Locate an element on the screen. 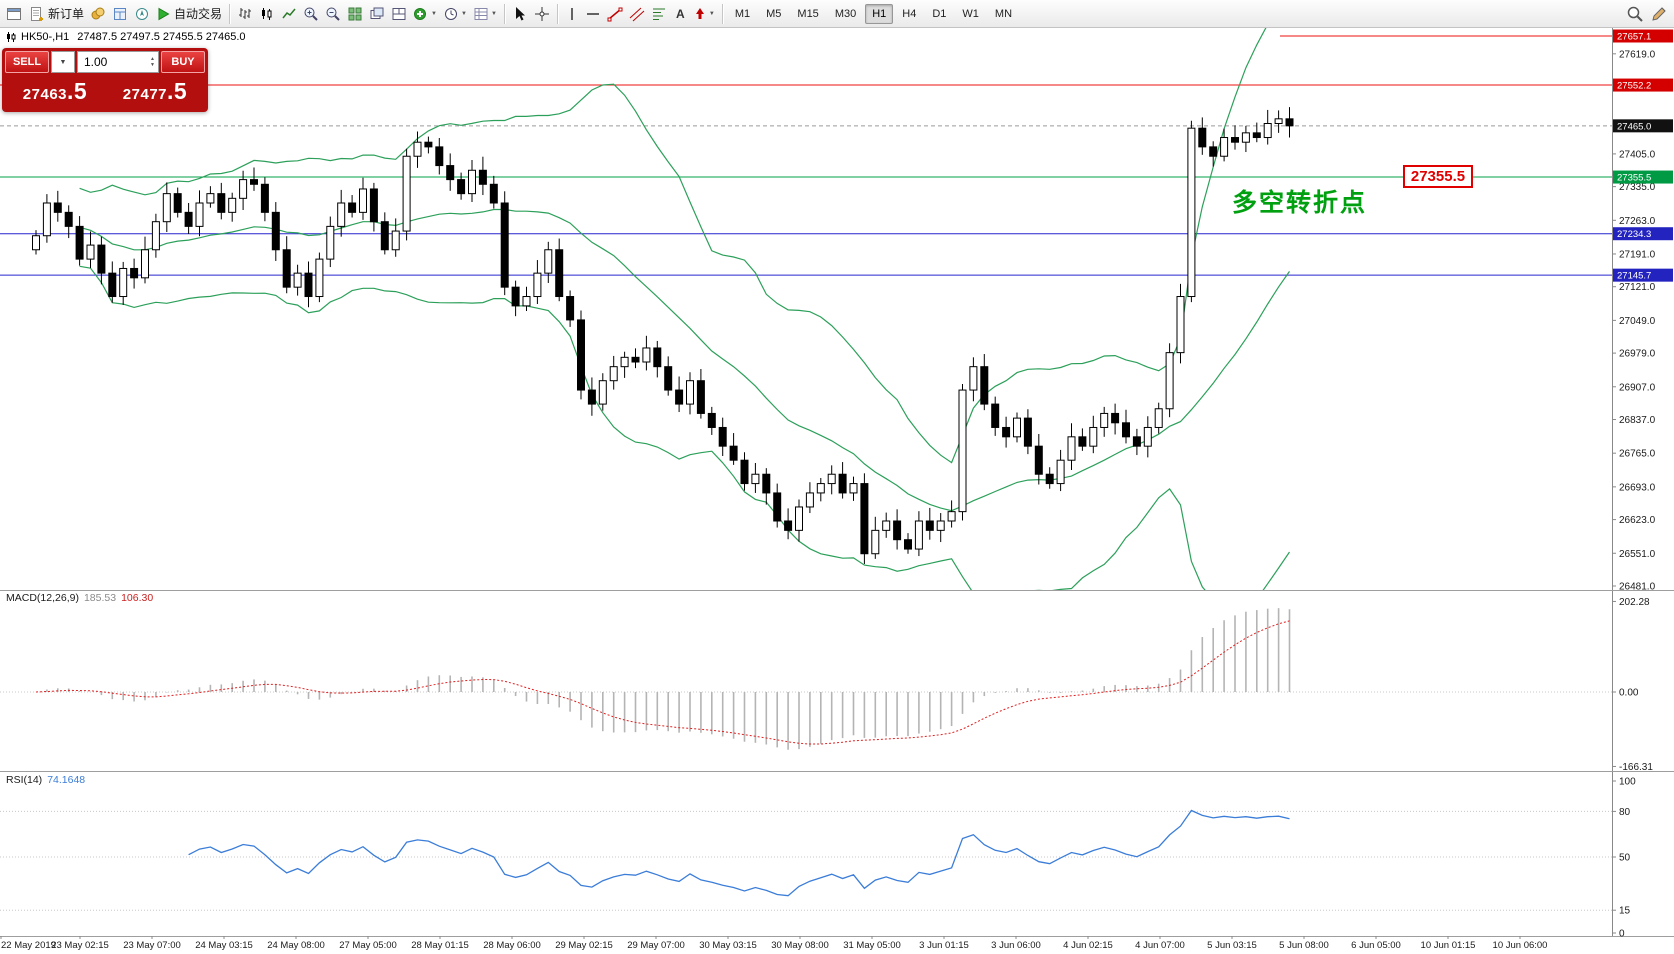 The height and width of the screenshot is (954, 1674). svg-text: 26979.0 is located at coordinates (1637, 354).